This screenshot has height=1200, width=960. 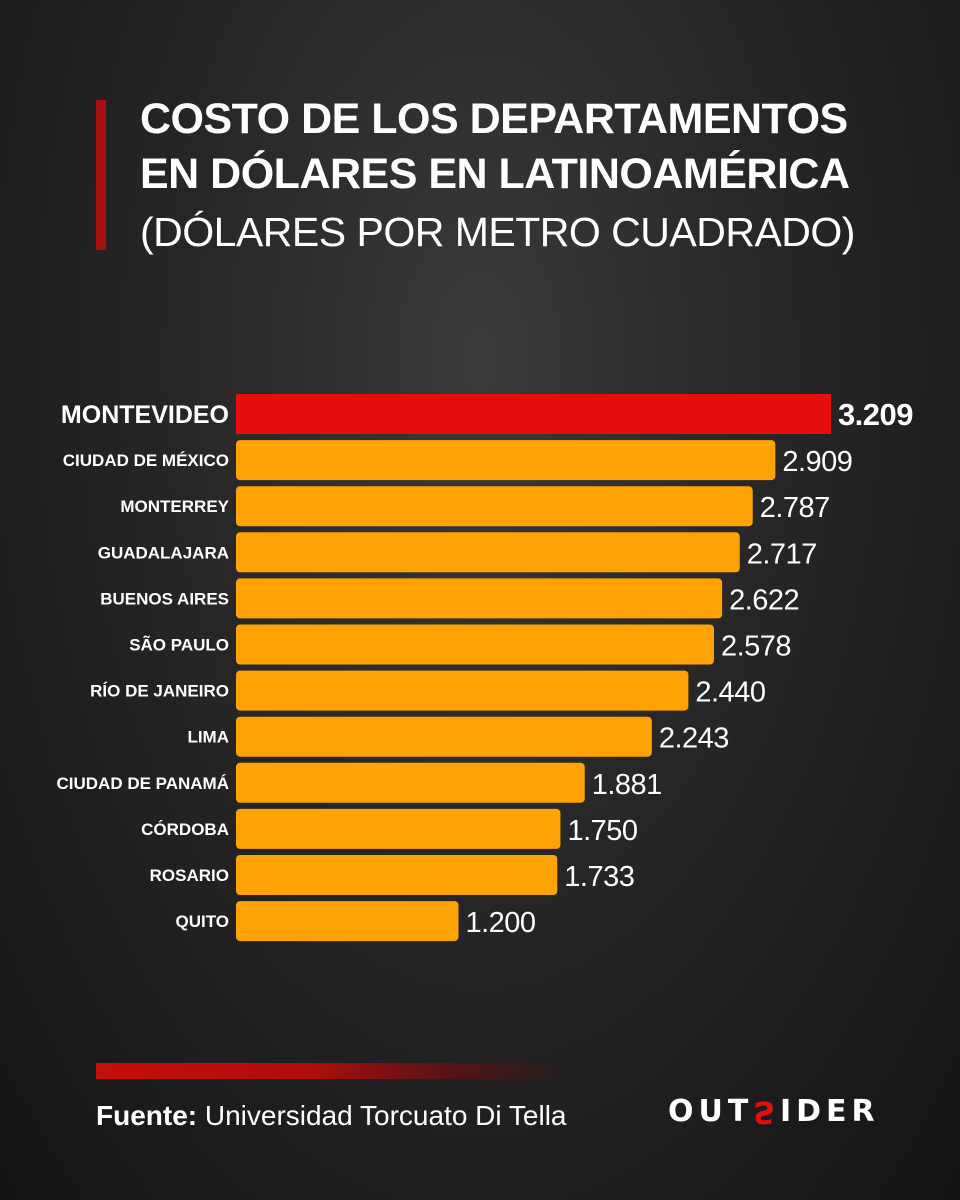 What do you see at coordinates (163, 552) in the screenshot?
I see `category-label-3: GUADALAJARA` at bounding box center [163, 552].